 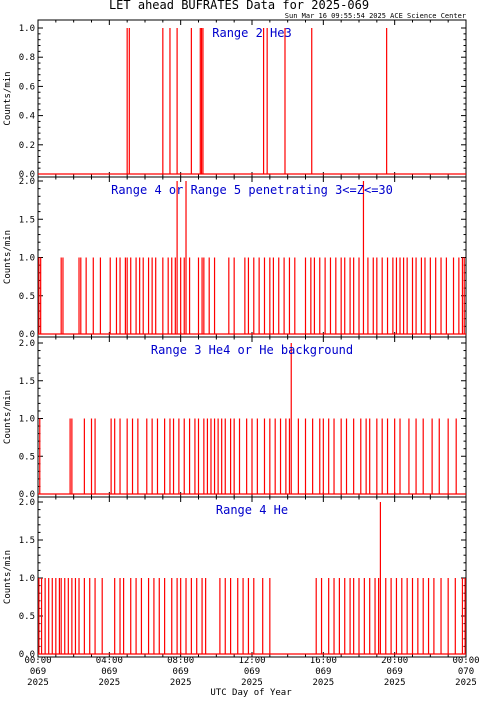 What do you see at coordinates (251, 693) in the screenshot?
I see `x-axis-label: UTC Day of Year` at bounding box center [251, 693].